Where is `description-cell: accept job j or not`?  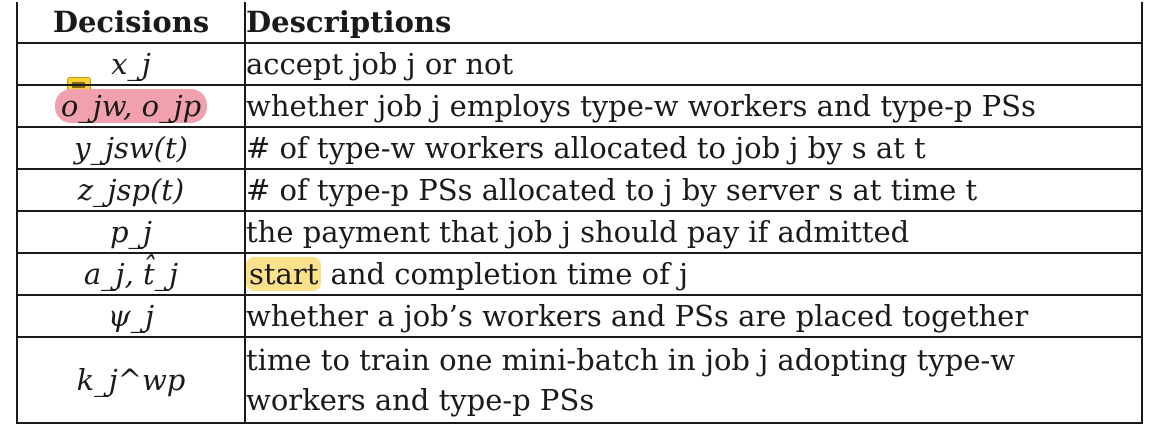 description-cell: accept job j or not is located at coordinates (693, 64).